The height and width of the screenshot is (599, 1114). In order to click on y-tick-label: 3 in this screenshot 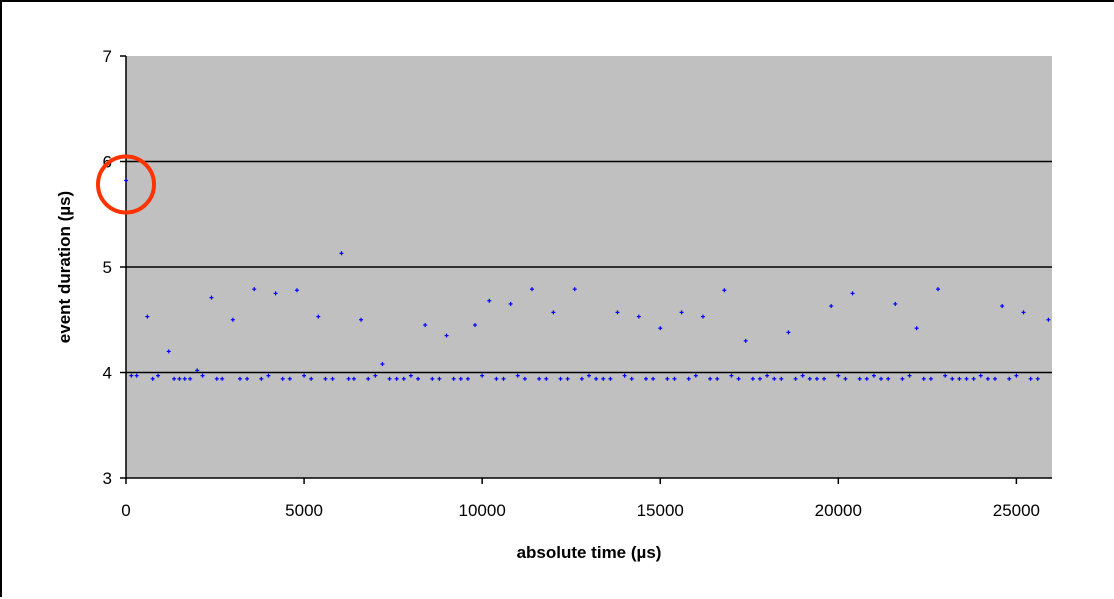, I will do `click(107, 478)`.